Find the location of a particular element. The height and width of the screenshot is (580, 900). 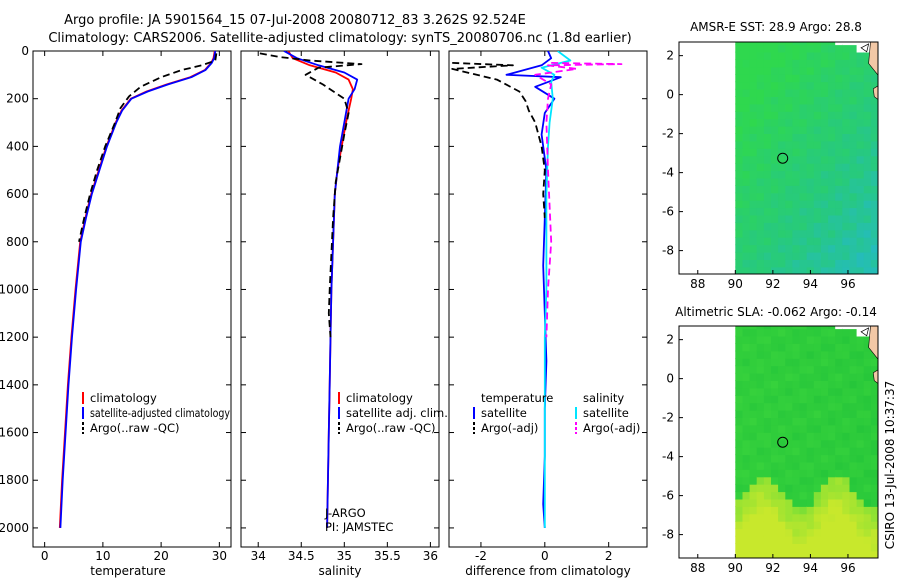

series-line-salinity-argo-adj- is located at coordinates (578, 200).